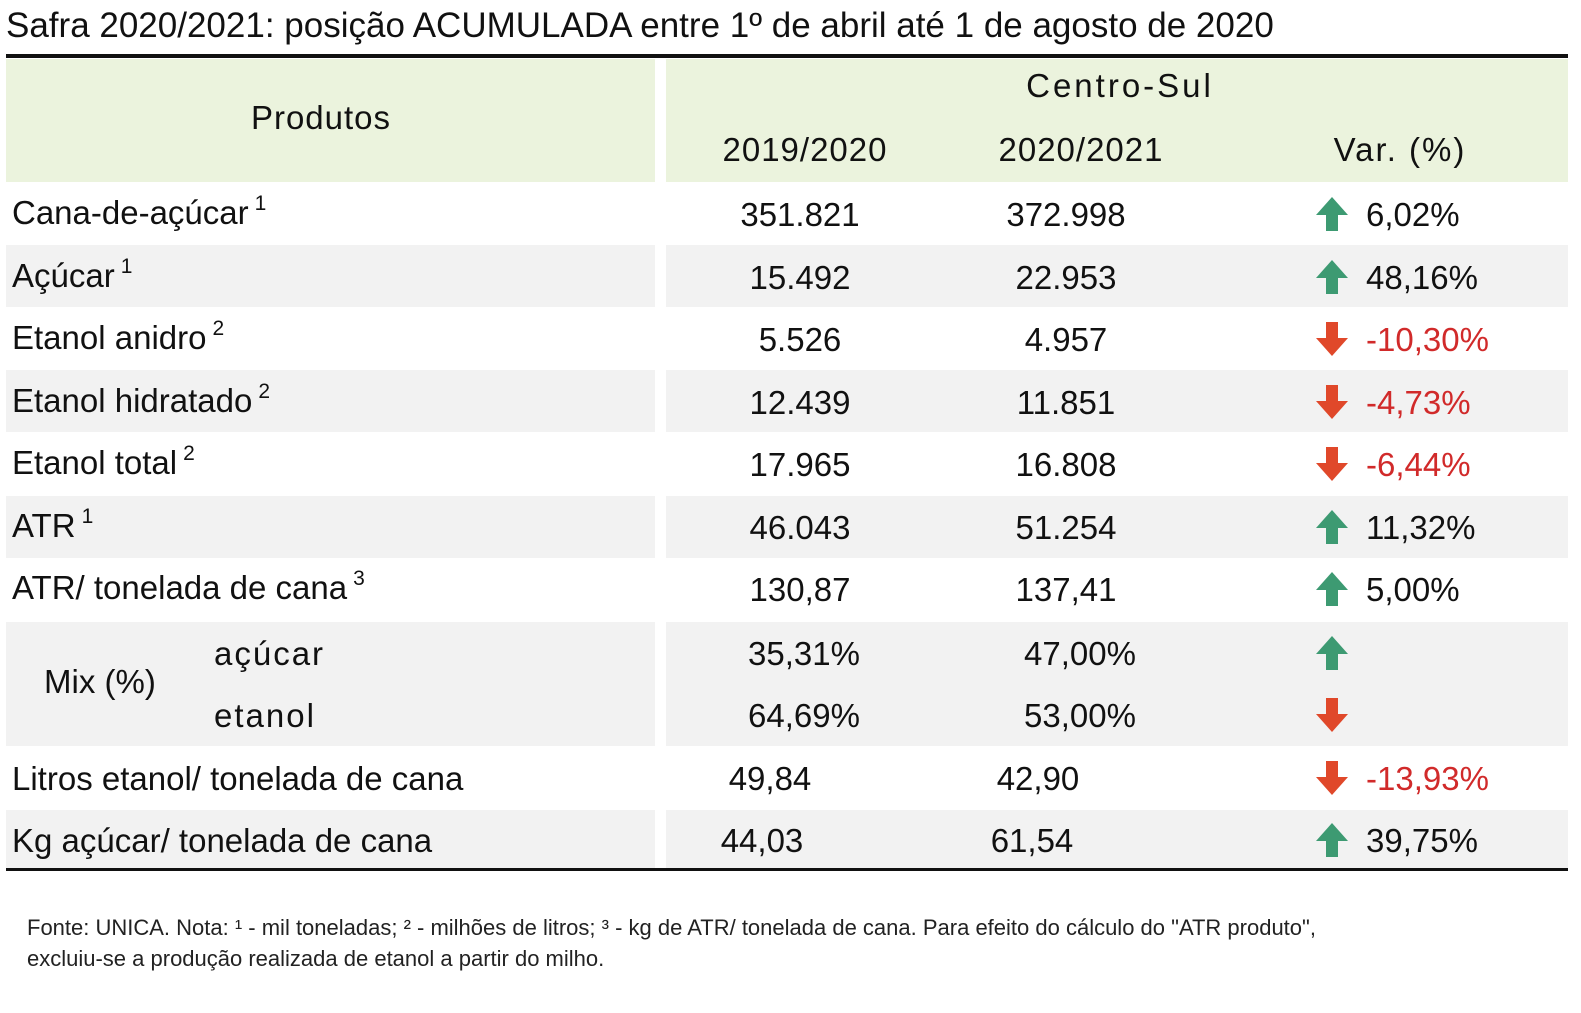 The height and width of the screenshot is (1013, 1581). What do you see at coordinates (1413, 214) in the screenshot?
I see `variation: 6,02%` at bounding box center [1413, 214].